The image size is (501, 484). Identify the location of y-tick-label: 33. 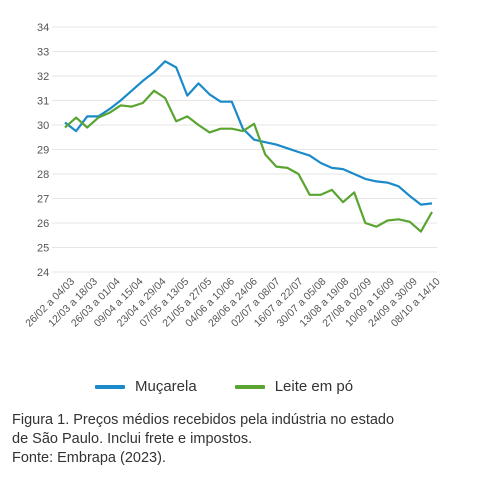
(43, 53).